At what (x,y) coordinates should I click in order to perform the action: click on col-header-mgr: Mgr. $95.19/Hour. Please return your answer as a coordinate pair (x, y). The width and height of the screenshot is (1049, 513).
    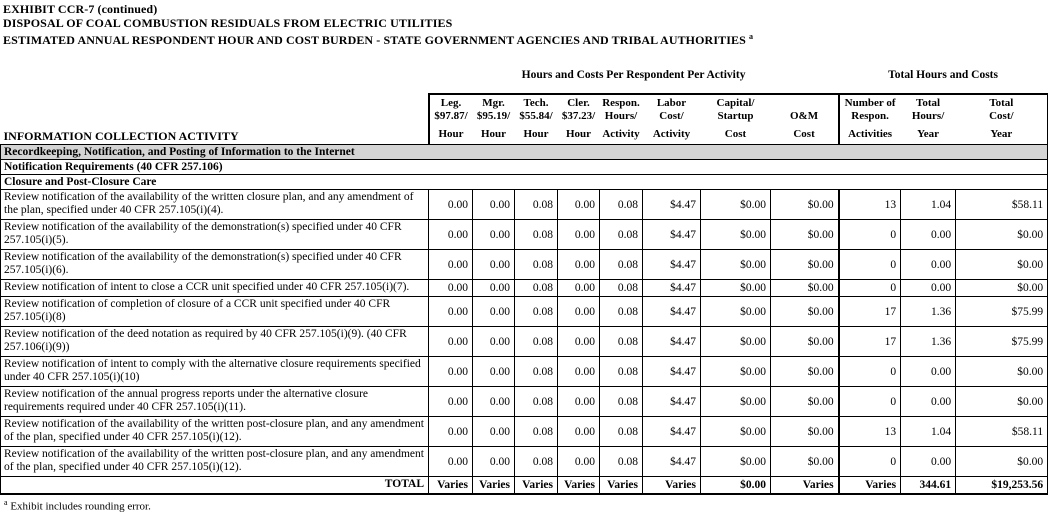
    Looking at the image, I should click on (493, 118).